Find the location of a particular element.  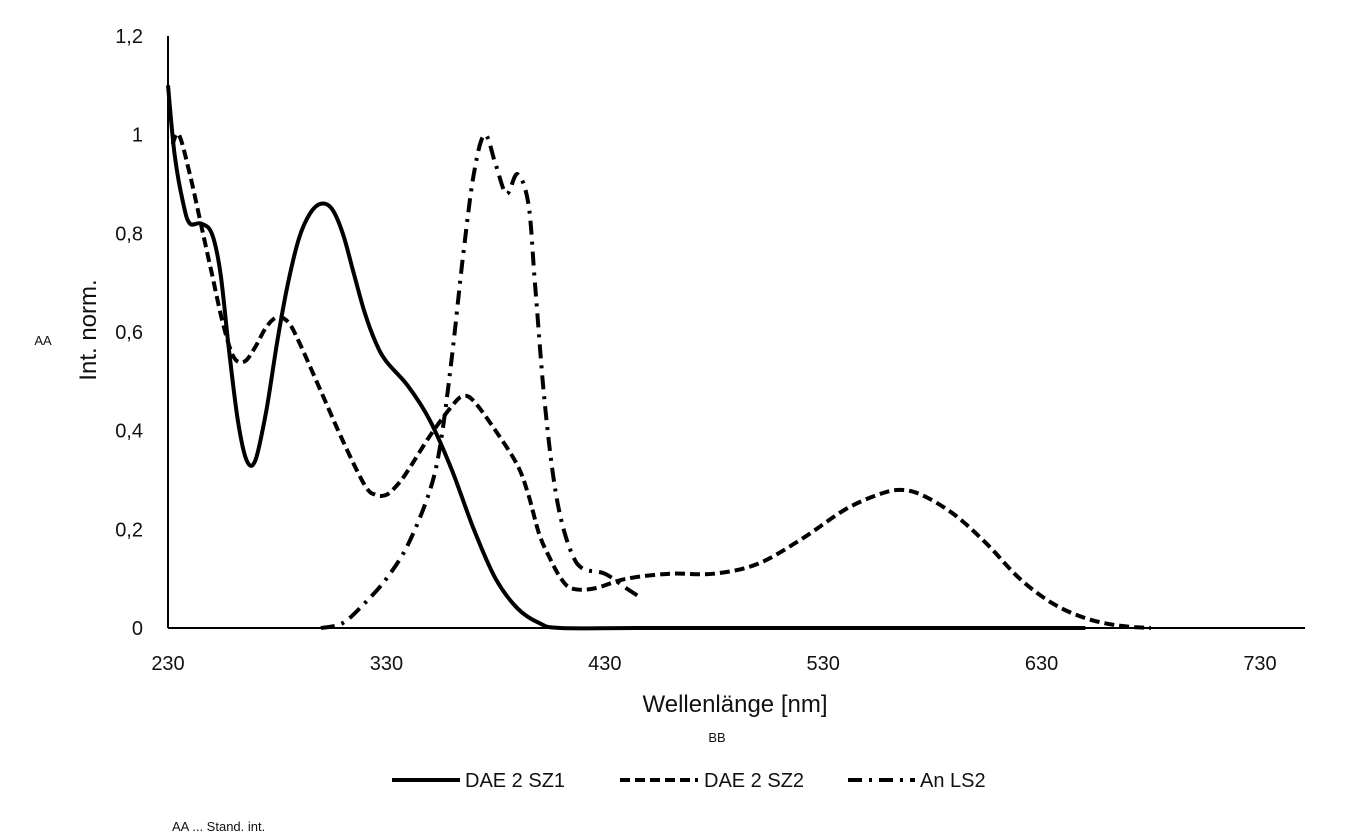

y-tick-label: 1,2 is located at coordinates (129, 37).